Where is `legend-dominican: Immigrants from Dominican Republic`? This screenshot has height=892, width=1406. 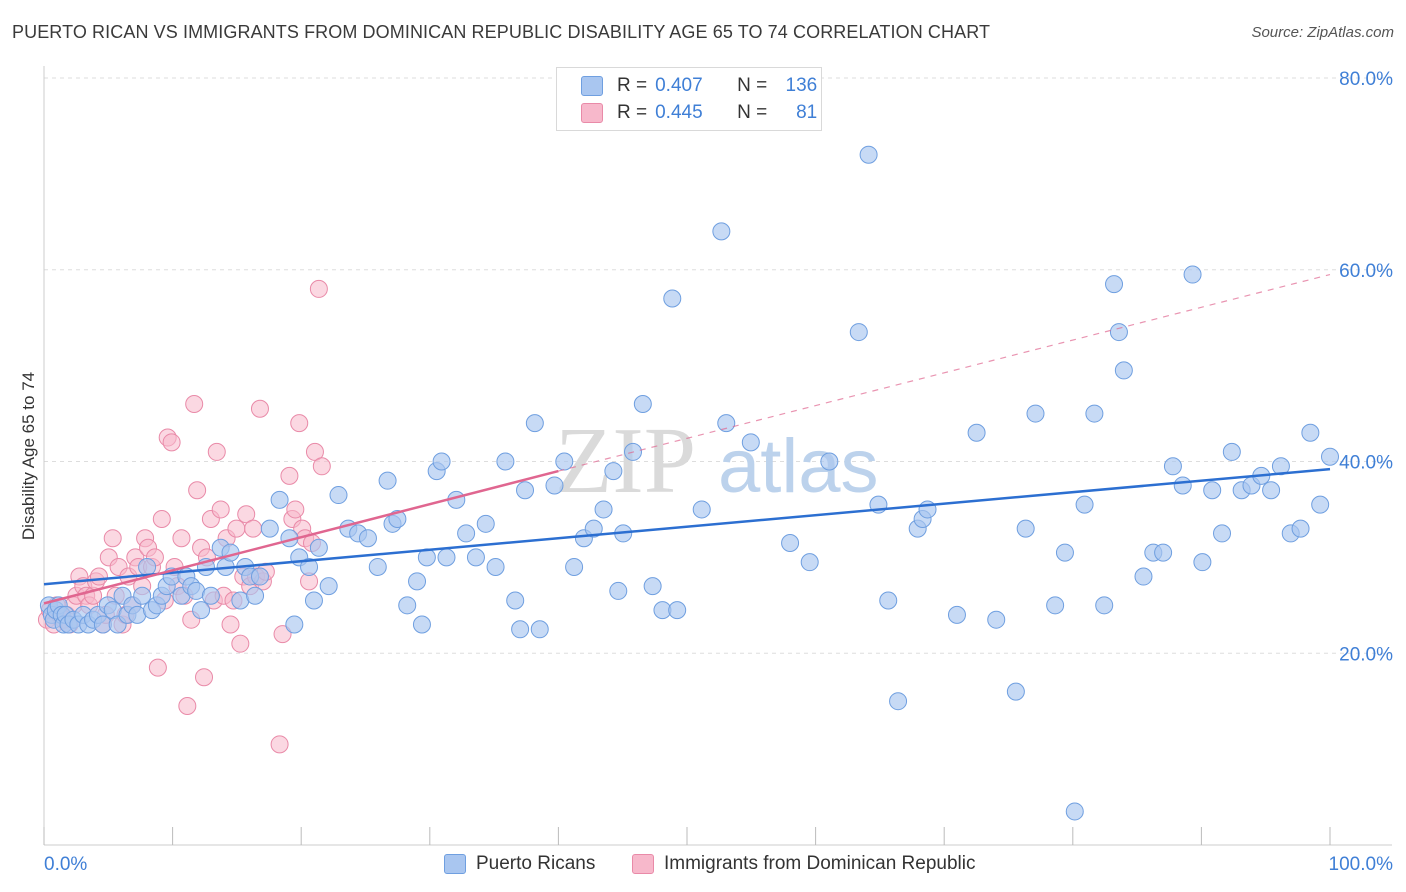 legend-dominican: Immigrants from Dominican Republic is located at coordinates (804, 864).